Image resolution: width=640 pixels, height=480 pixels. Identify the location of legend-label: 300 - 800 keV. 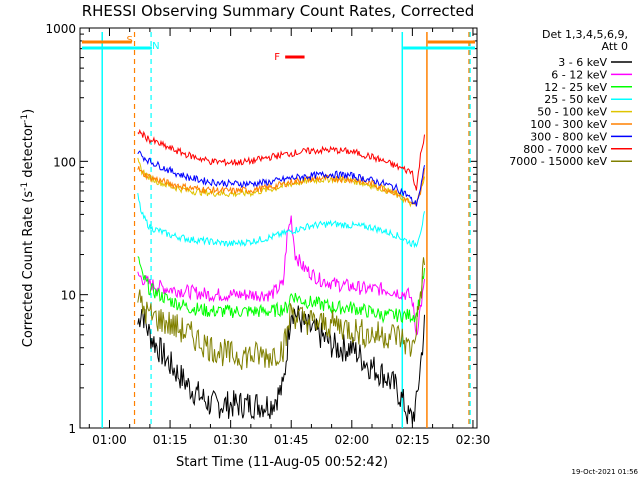
(568, 136).